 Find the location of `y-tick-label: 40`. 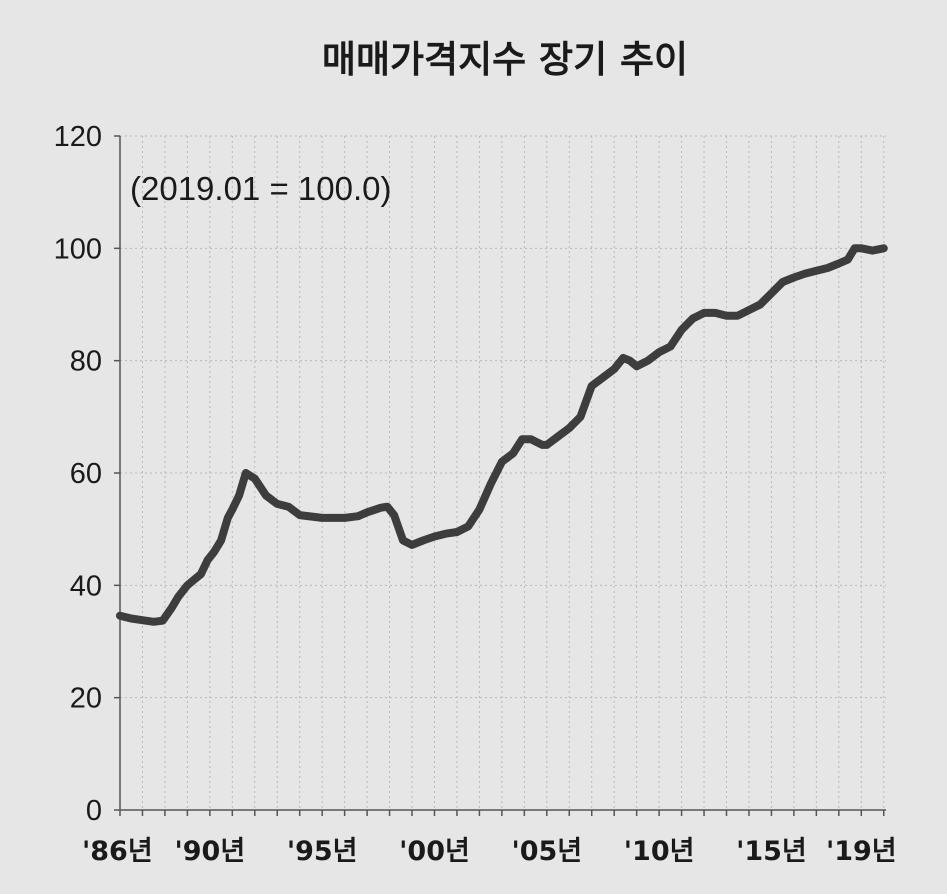

y-tick-label: 40 is located at coordinates (86, 586).